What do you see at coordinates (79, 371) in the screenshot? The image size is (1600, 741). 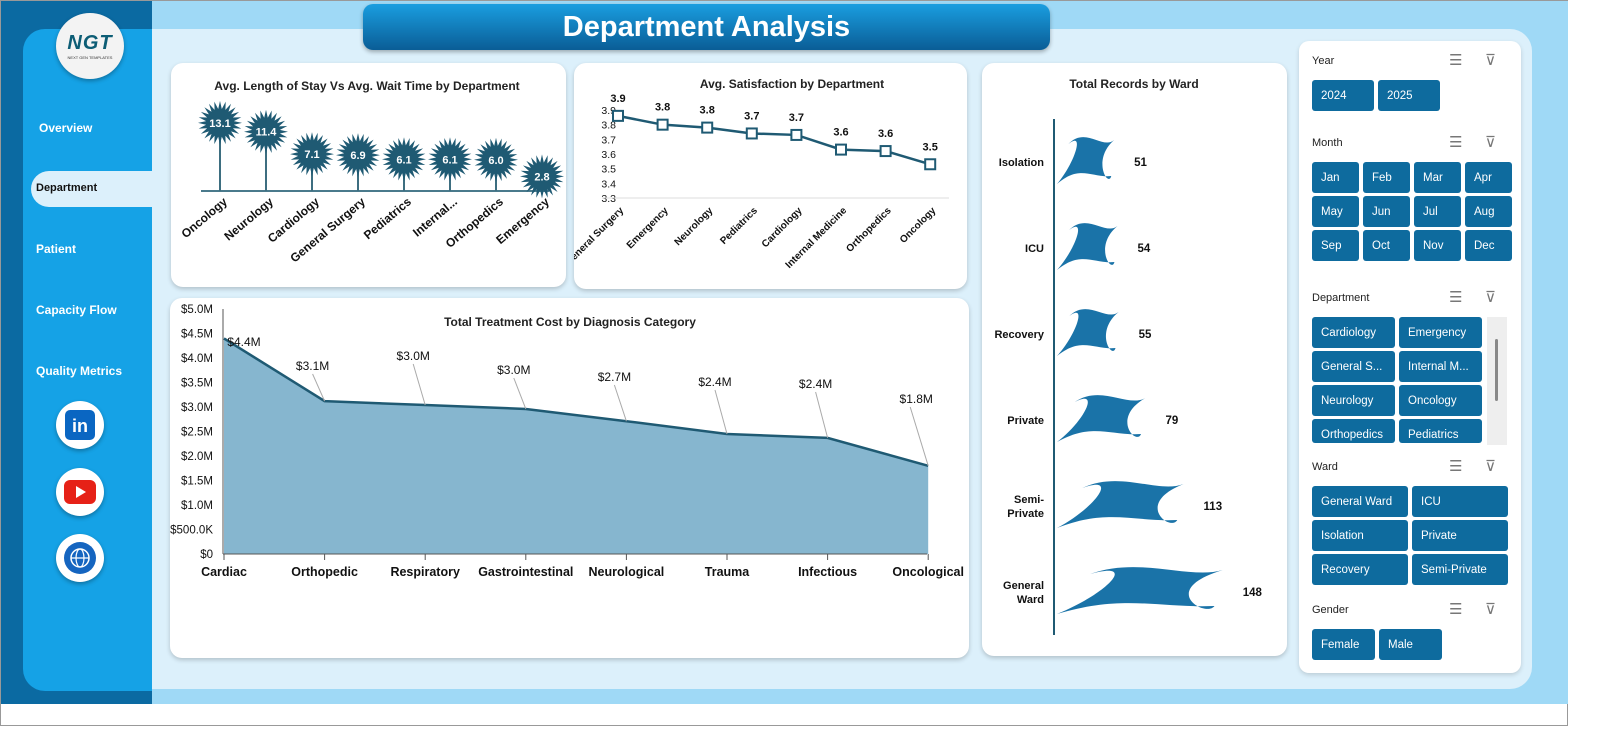 I see `nav-quality-metrics: Quality Metrics` at bounding box center [79, 371].